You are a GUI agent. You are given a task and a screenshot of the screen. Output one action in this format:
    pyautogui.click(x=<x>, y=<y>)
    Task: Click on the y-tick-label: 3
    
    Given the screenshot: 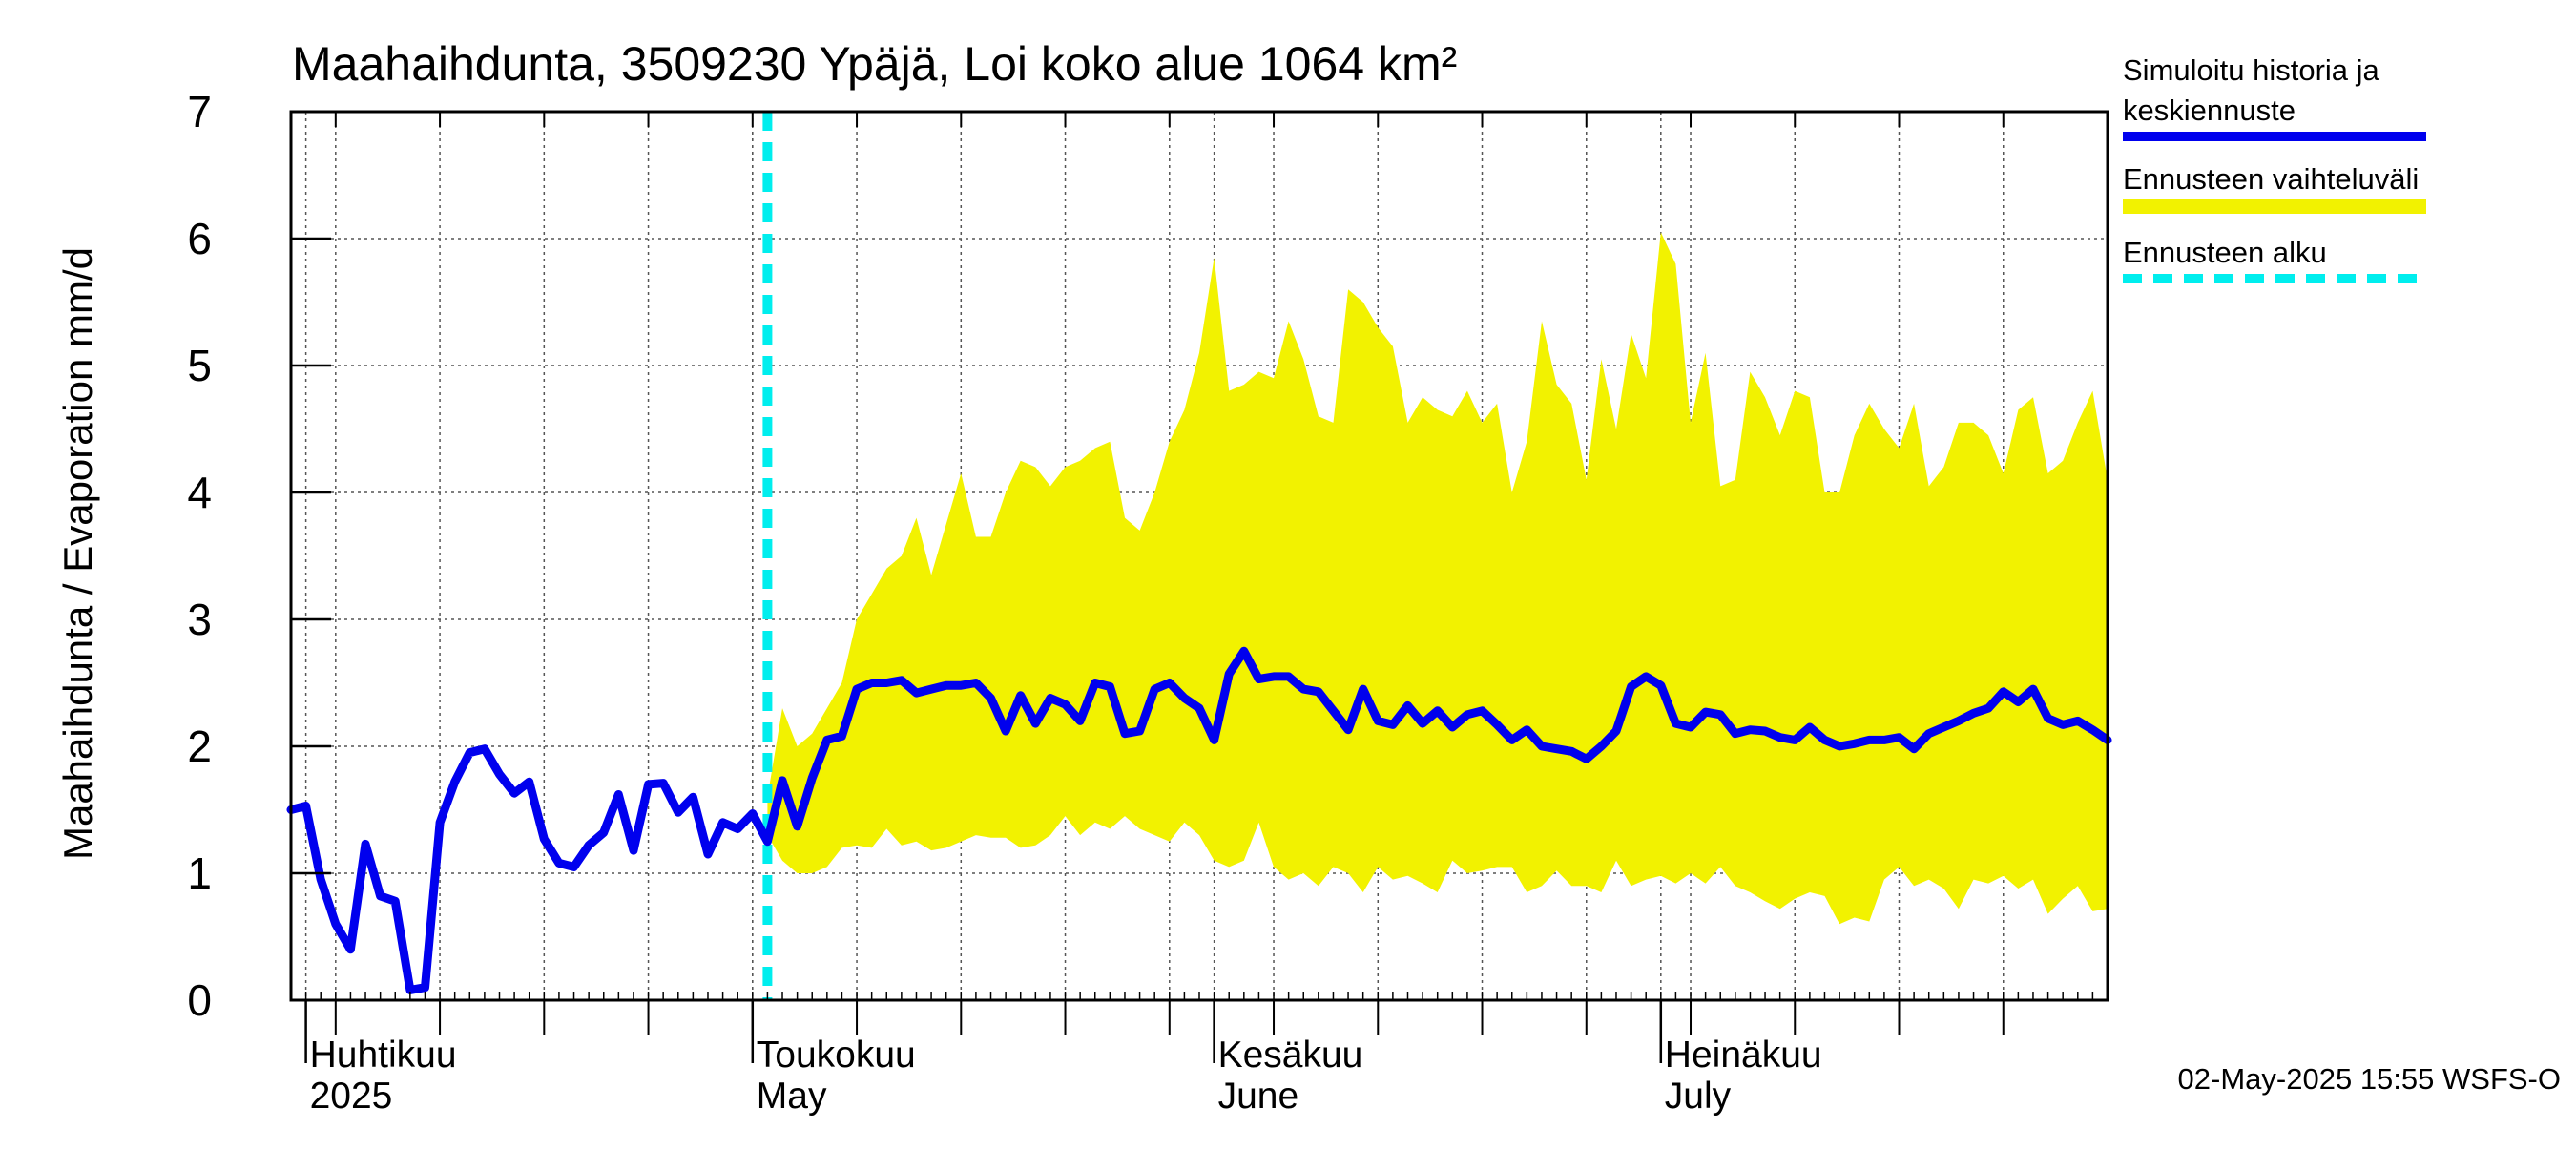 What is the action you would take?
    pyautogui.click(x=199, y=619)
    